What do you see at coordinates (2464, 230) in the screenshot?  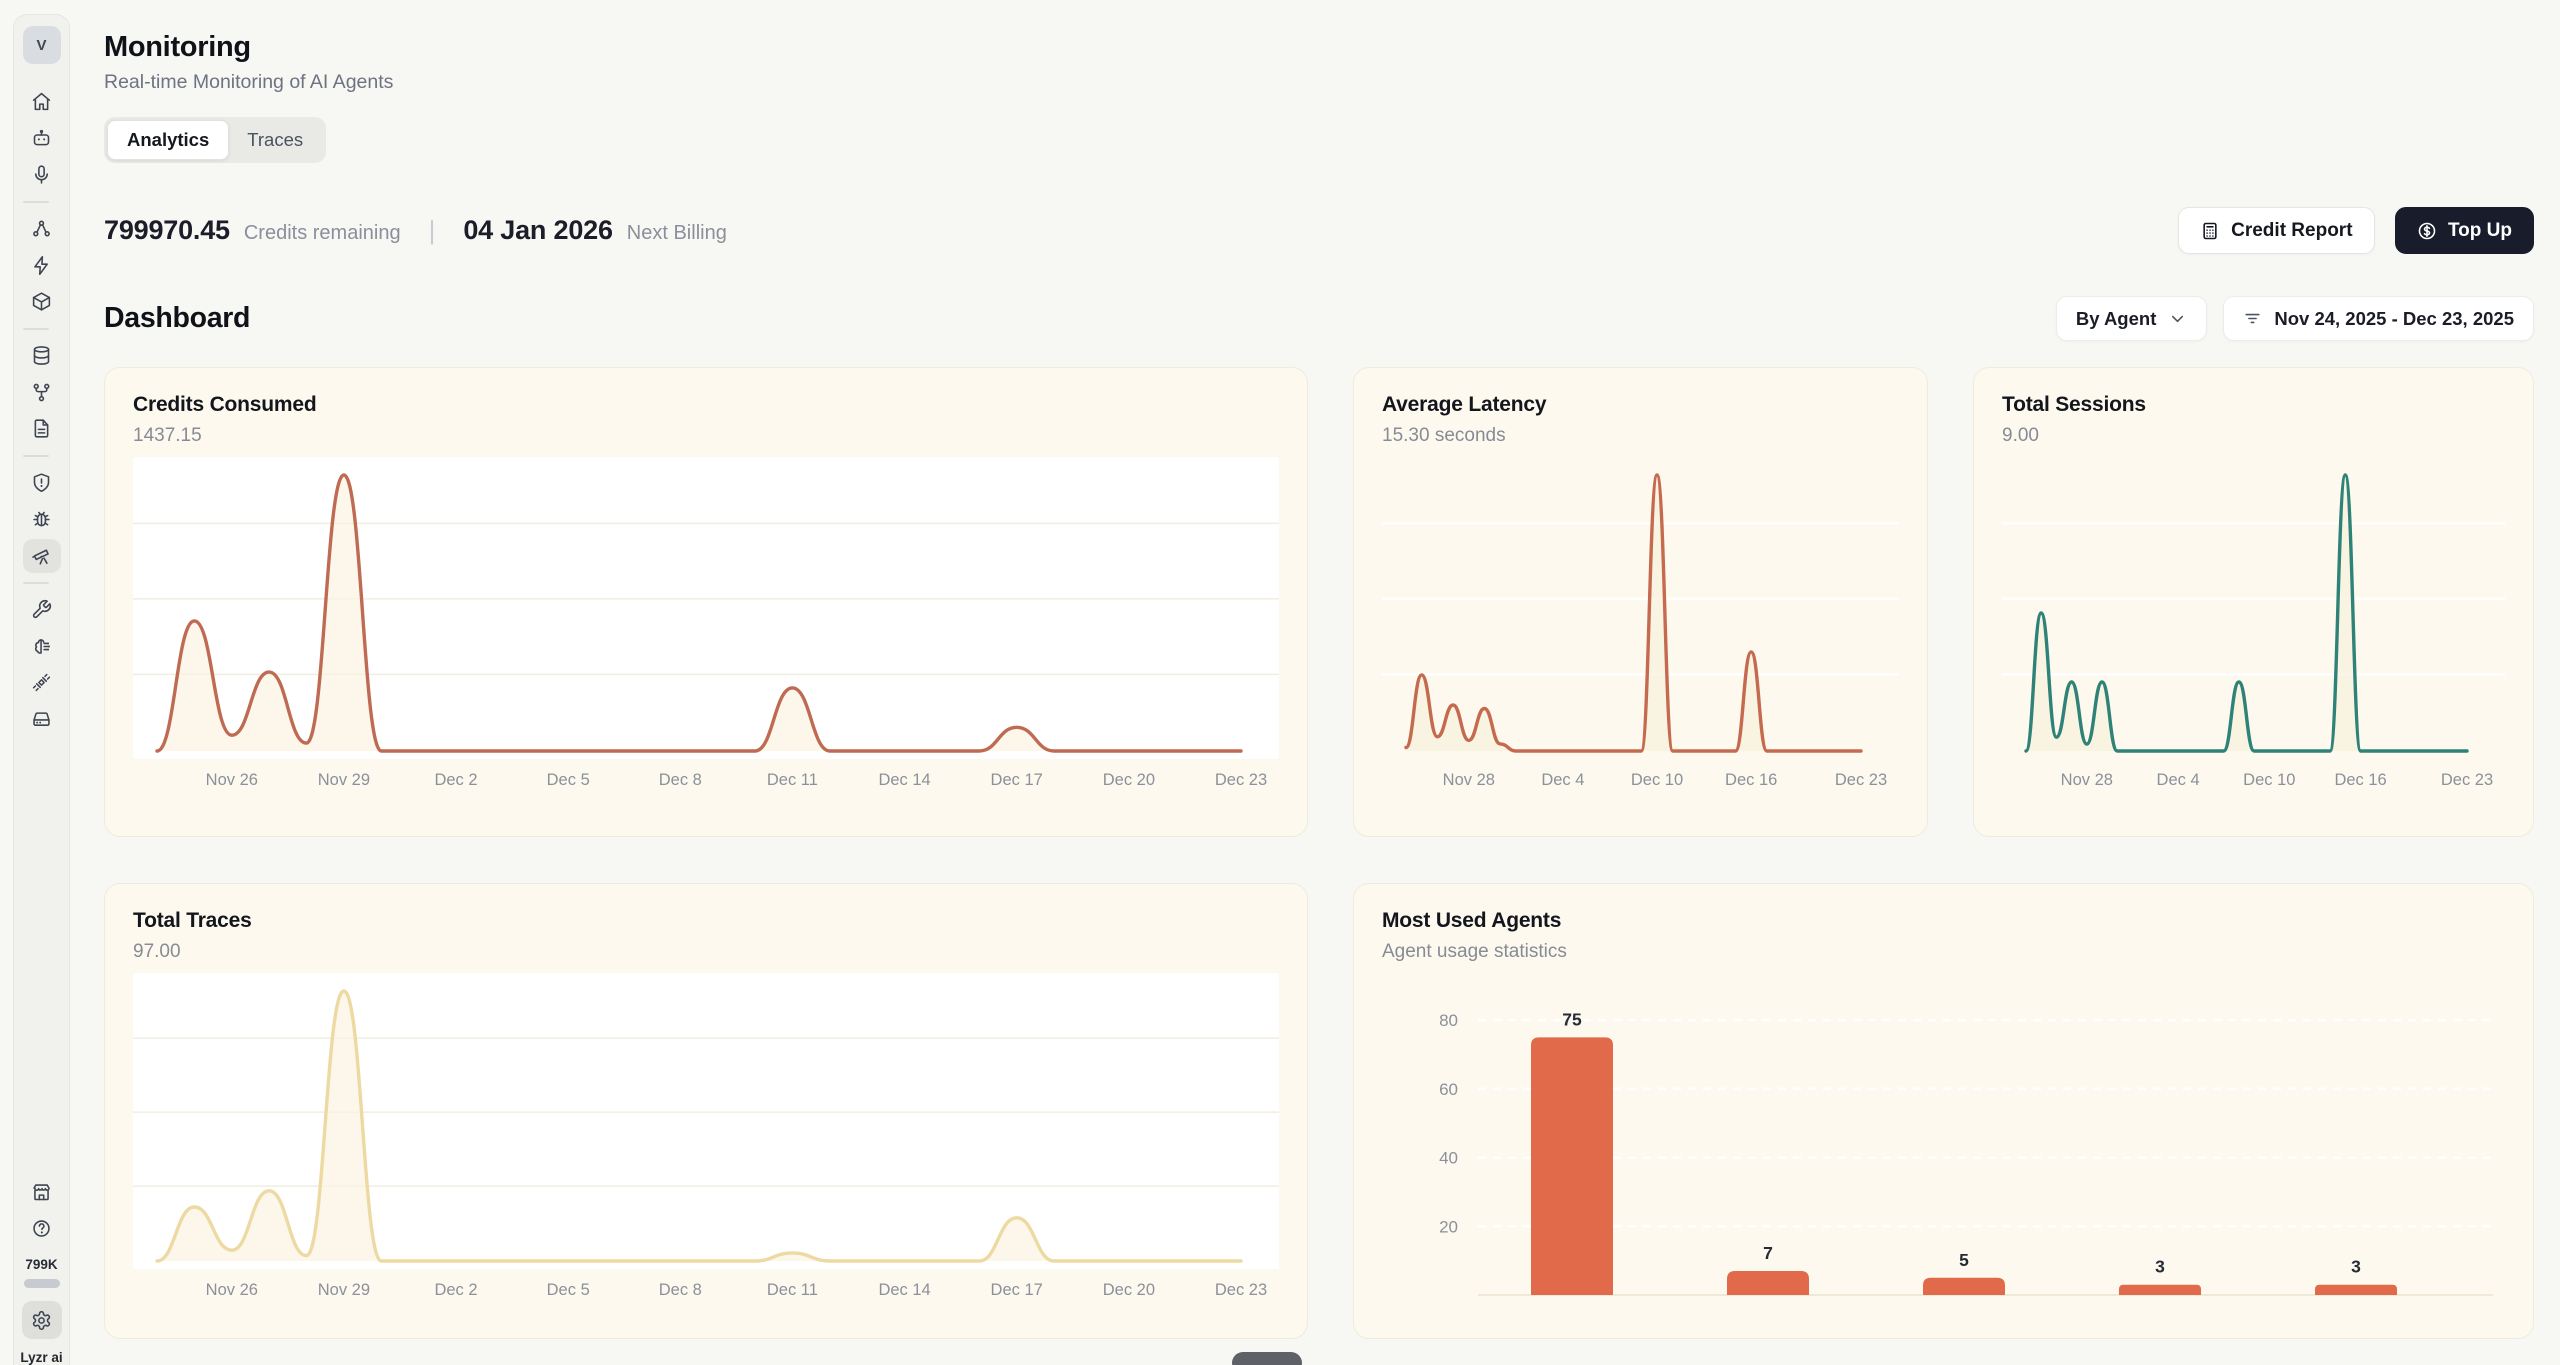 I see `top-up-button: Top Up` at bounding box center [2464, 230].